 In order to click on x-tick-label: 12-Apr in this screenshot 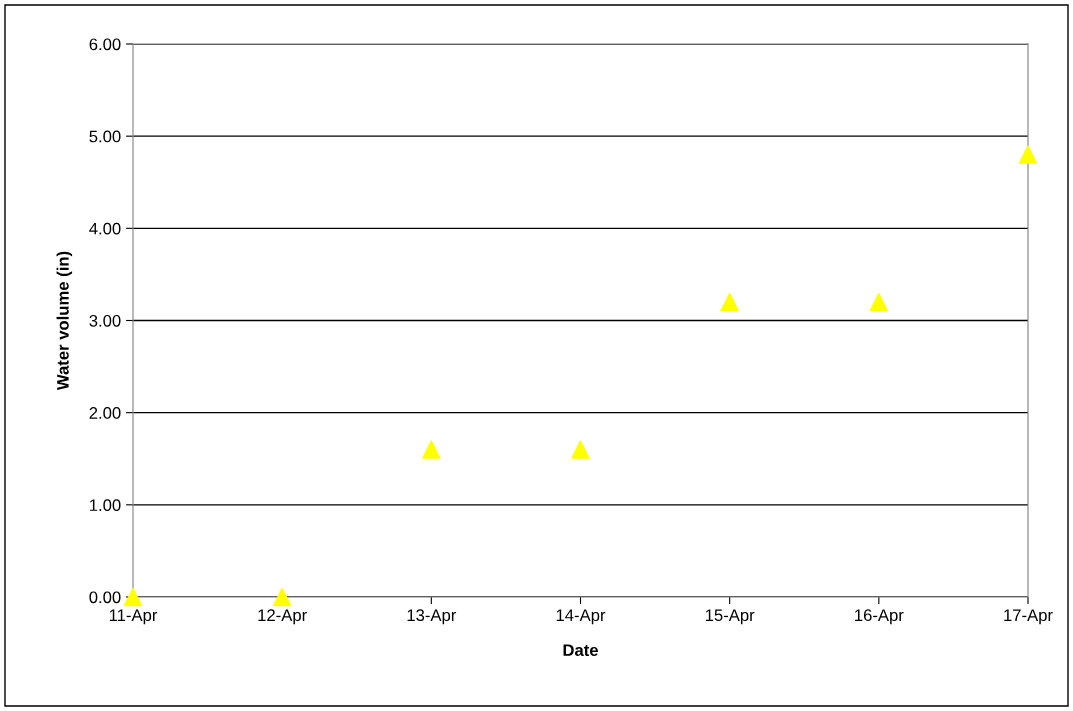, I will do `click(282, 617)`.